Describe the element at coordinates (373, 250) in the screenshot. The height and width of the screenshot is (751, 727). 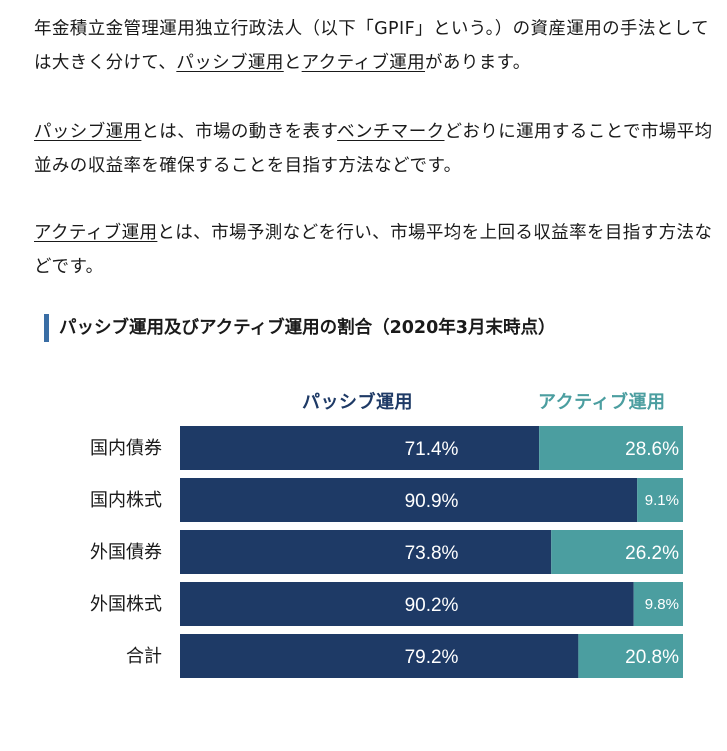
I see `active-definition-text: とは、市場予測などを行い、市場平均を上回る収益率を目指す方法などです。` at that location.